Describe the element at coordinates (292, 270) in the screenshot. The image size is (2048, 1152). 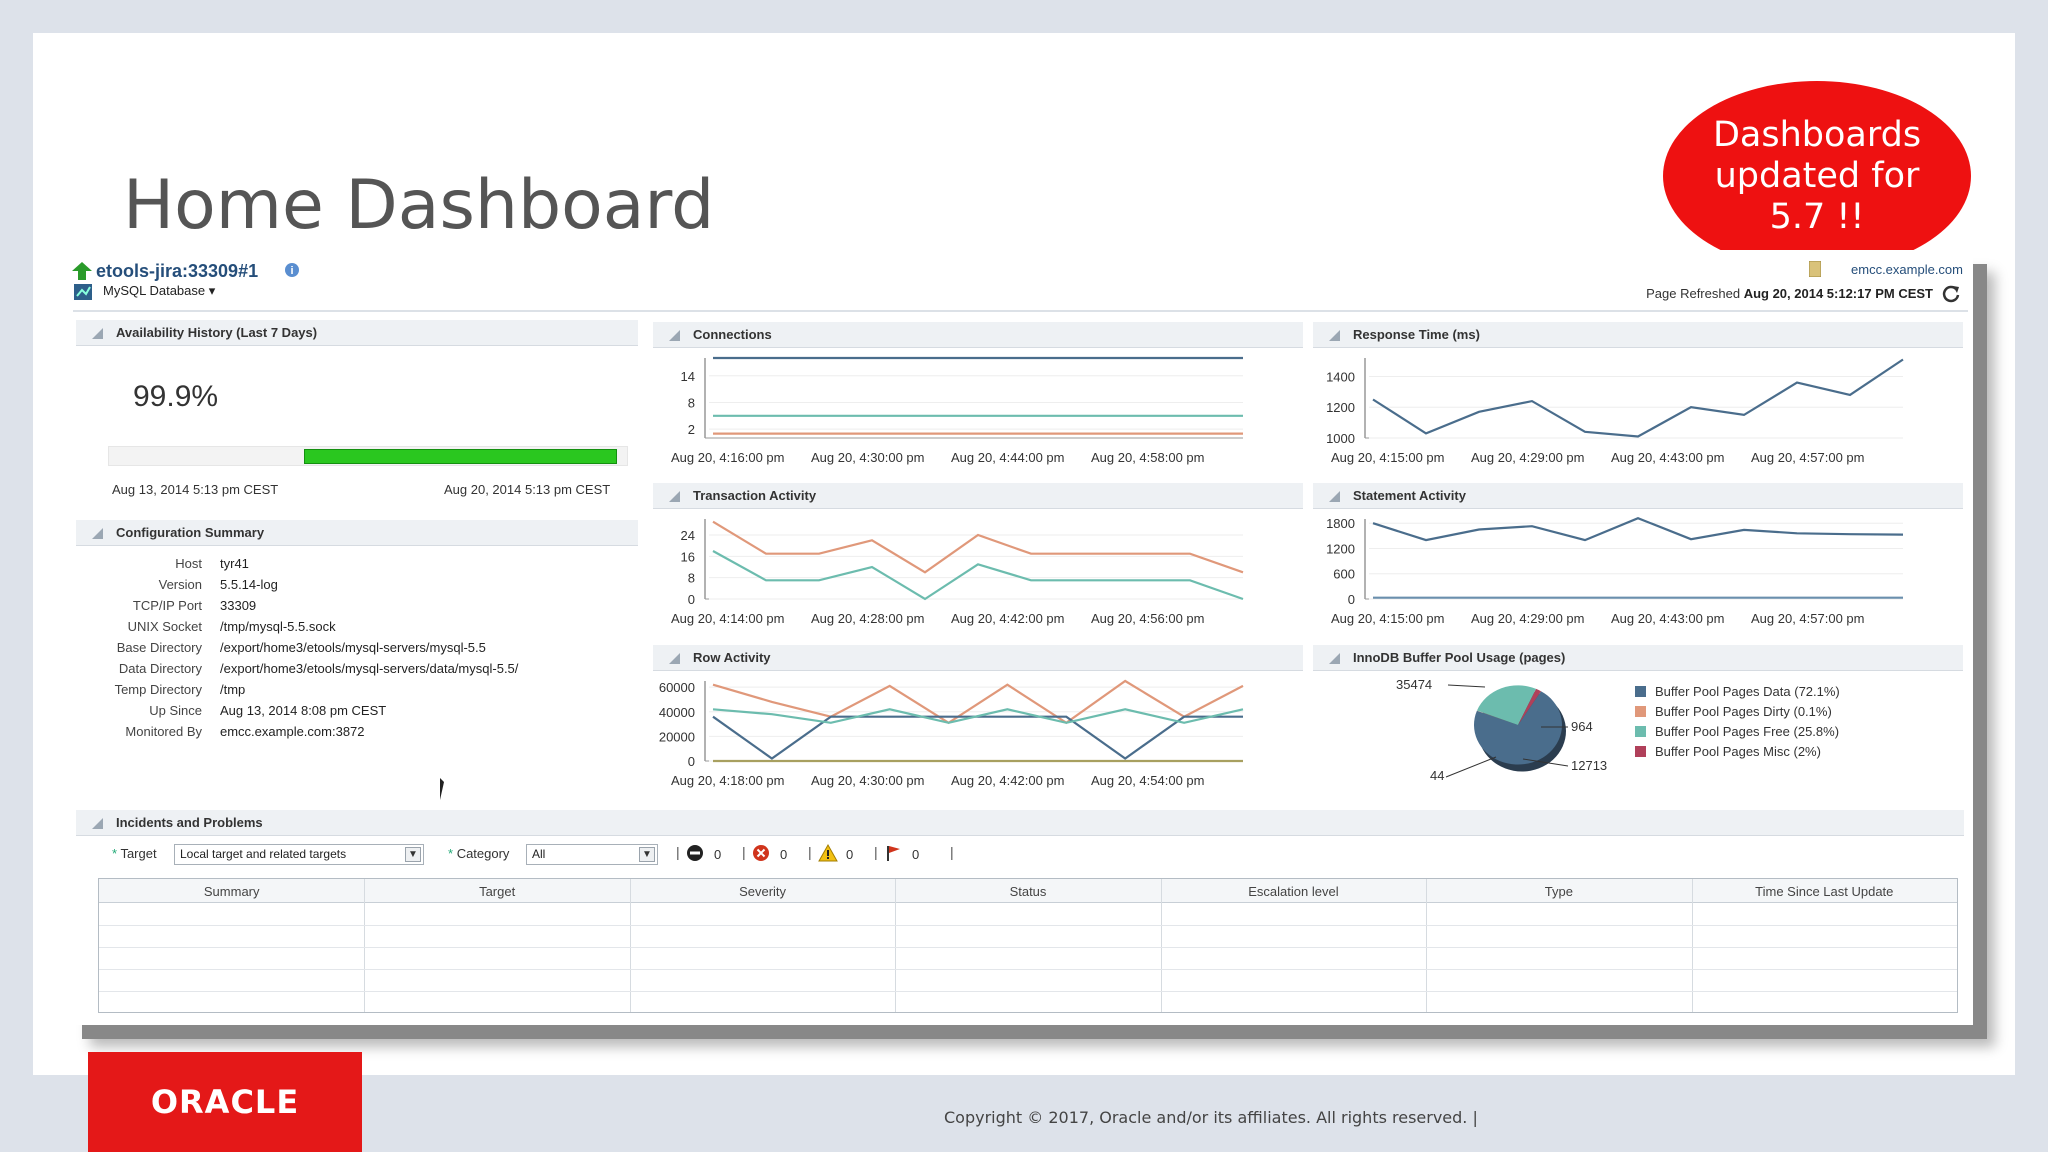
I see `info-icon: i` at that location.